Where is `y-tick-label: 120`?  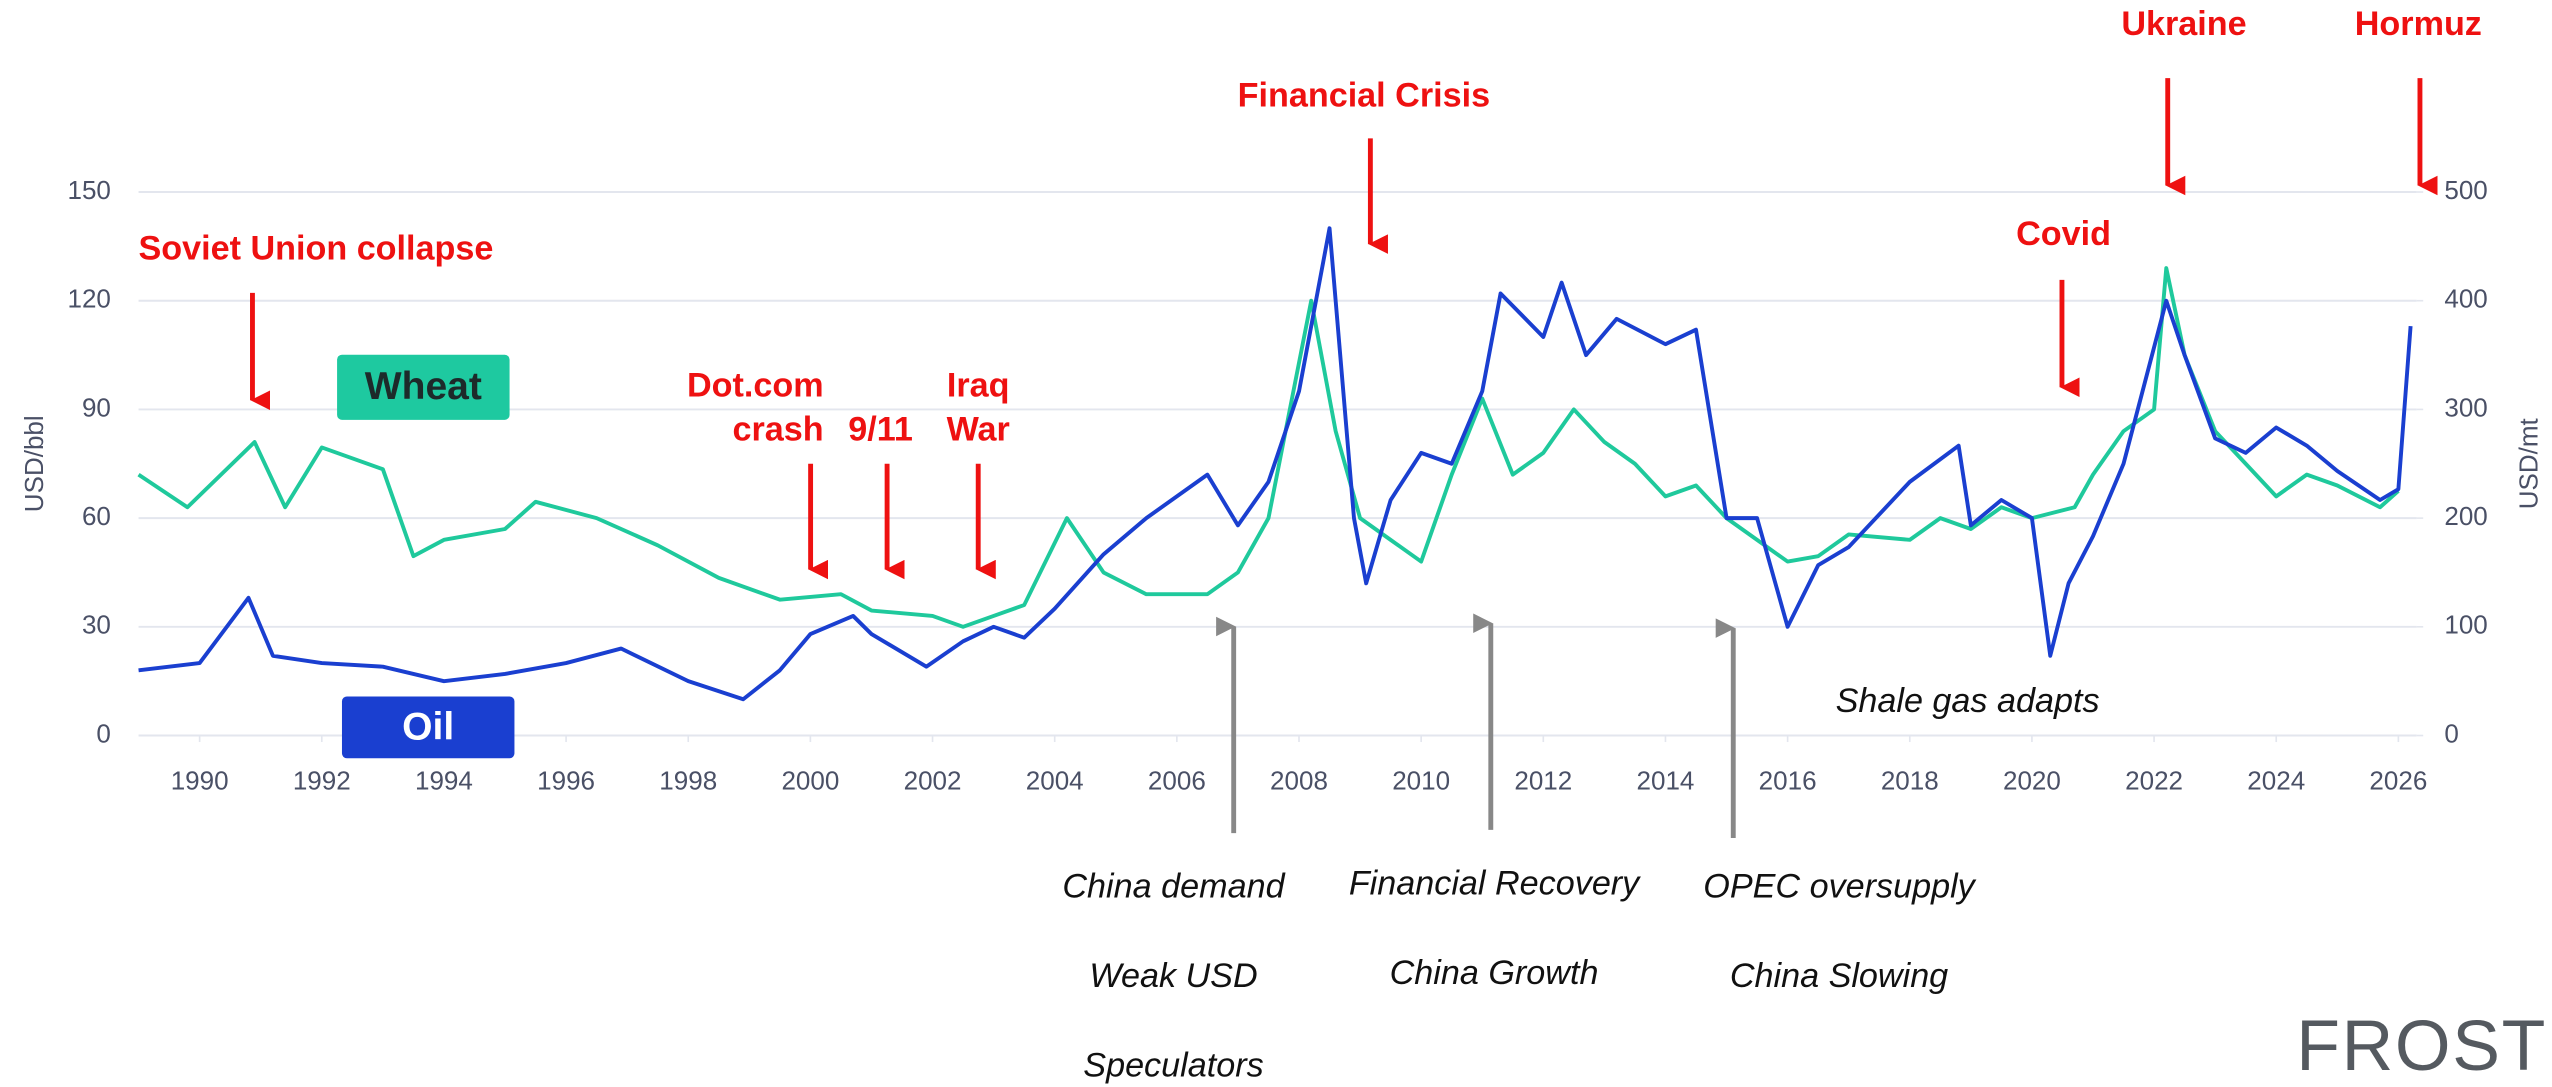 y-tick-label: 120 is located at coordinates (88, 299).